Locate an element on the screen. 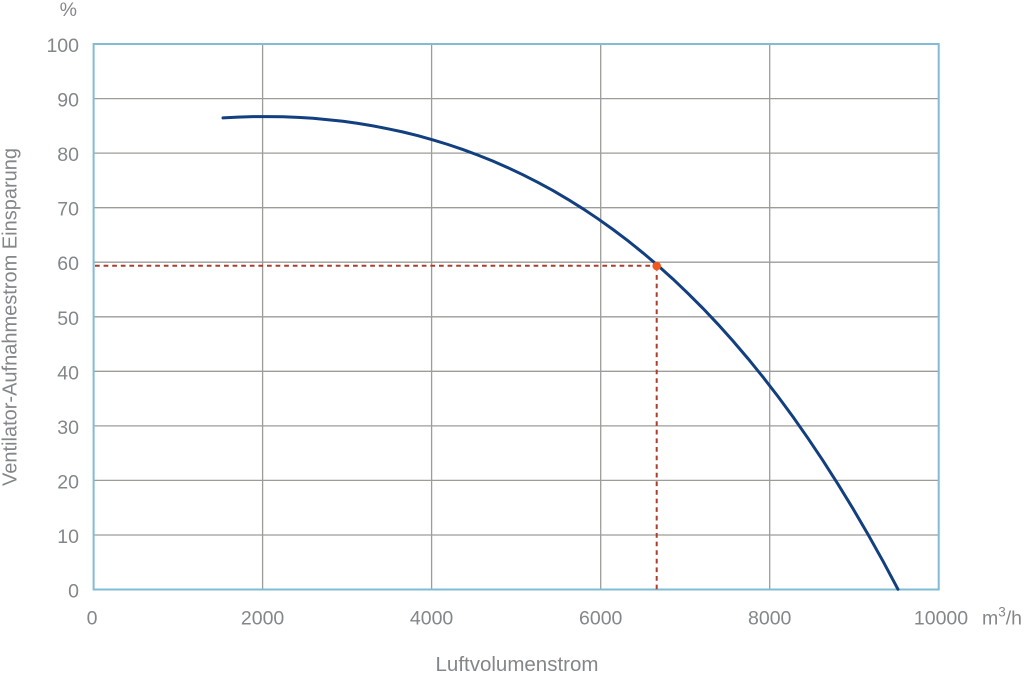 This screenshot has width=1024, height=675. svg-text: 100 is located at coordinates (62, 46).